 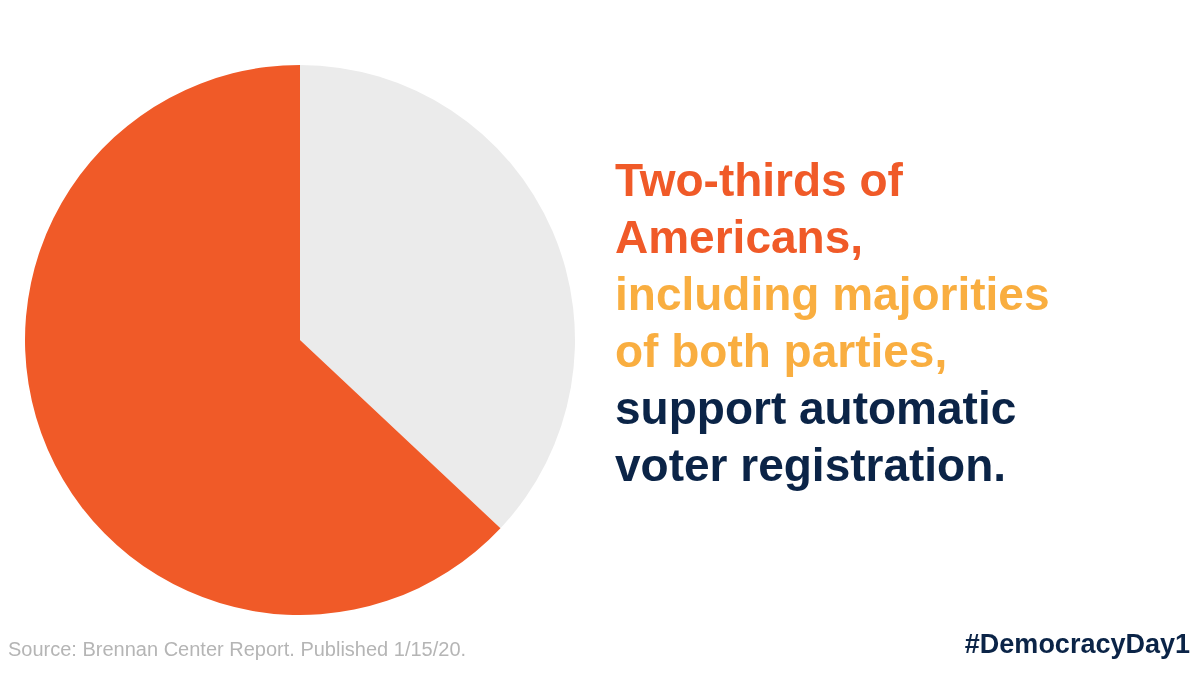 What do you see at coordinates (1077, 644) in the screenshot?
I see `text: #DemocracyDay1` at bounding box center [1077, 644].